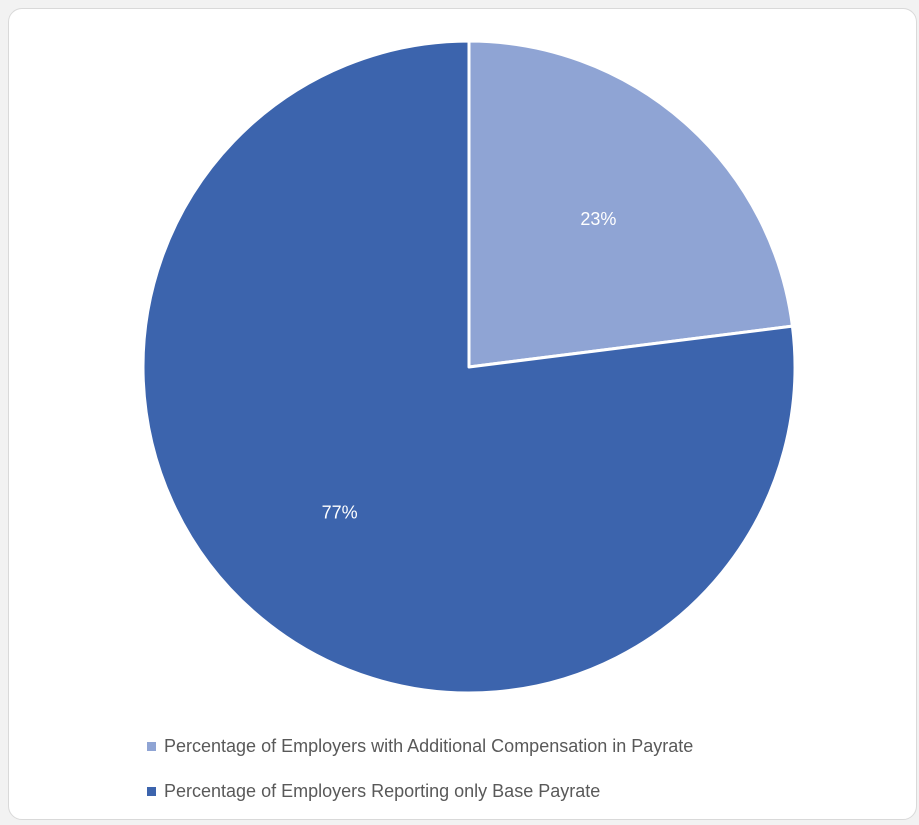 Image resolution: width=919 pixels, height=825 pixels. What do you see at coordinates (151, 746) in the screenshot?
I see `legend-swatch-additional-compensation` at bounding box center [151, 746].